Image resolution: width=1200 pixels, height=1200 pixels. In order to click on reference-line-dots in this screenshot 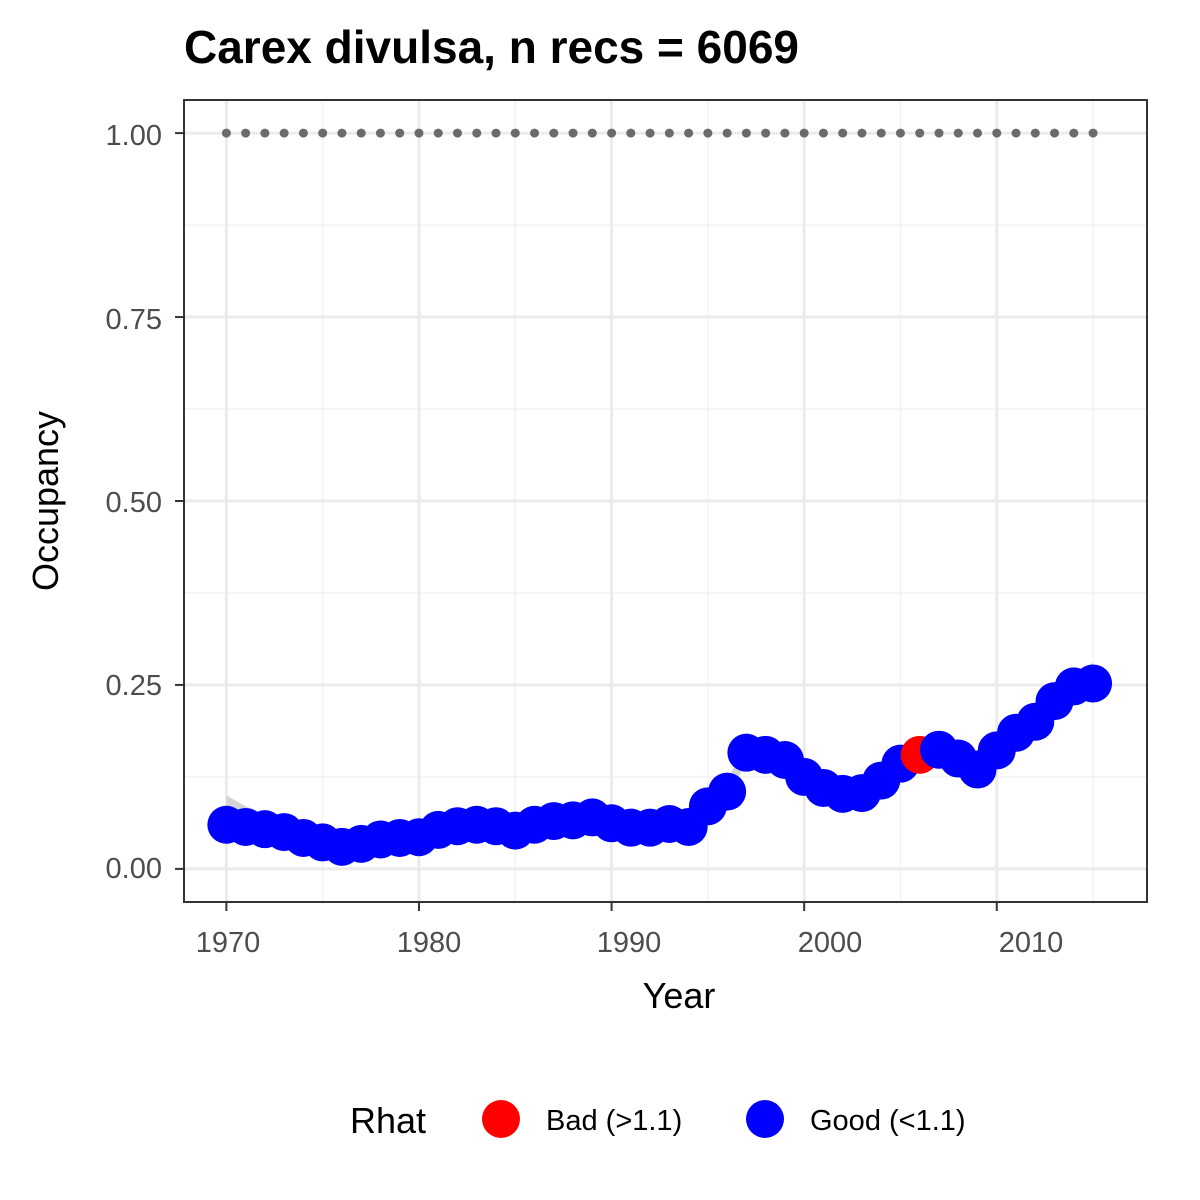, I will do `click(659, 133)`.